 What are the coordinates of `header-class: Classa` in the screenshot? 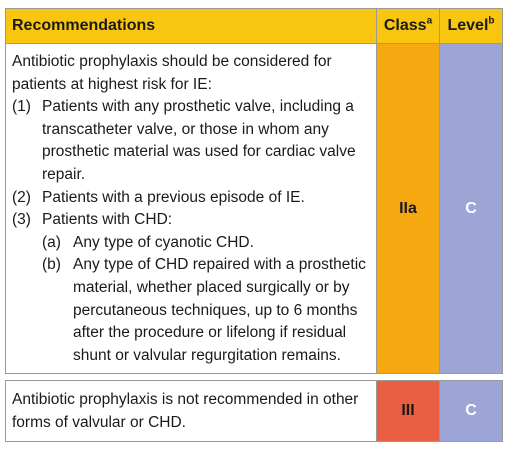 It's located at (408, 26).